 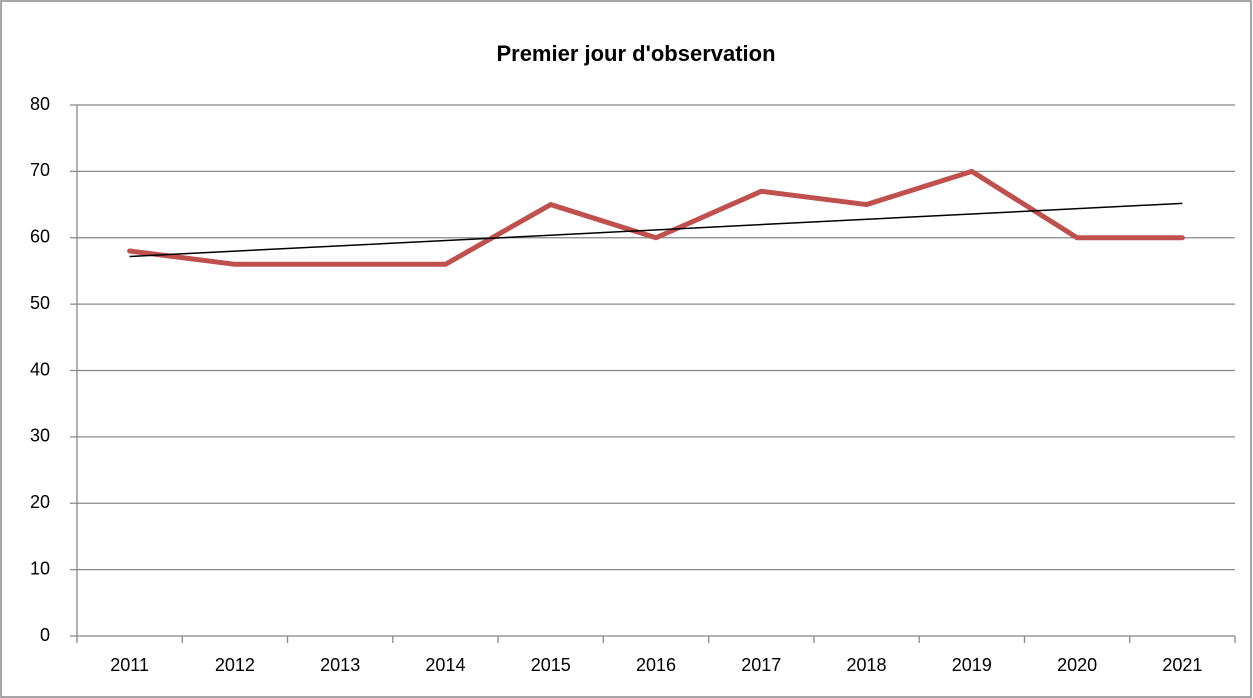 What do you see at coordinates (235, 665) in the screenshot?
I see `x-tick-label: 2012` at bounding box center [235, 665].